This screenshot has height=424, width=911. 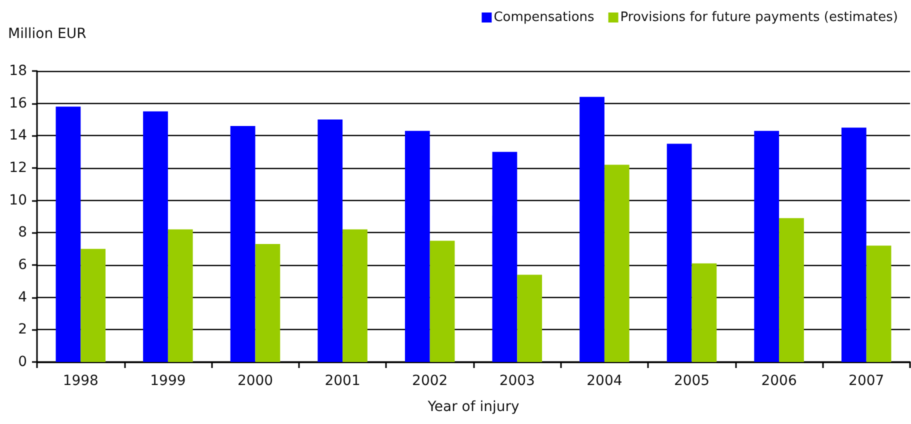 What do you see at coordinates (18, 200) in the screenshot?
I see `y-tick-label: 10` at bounding box center [18, 200].